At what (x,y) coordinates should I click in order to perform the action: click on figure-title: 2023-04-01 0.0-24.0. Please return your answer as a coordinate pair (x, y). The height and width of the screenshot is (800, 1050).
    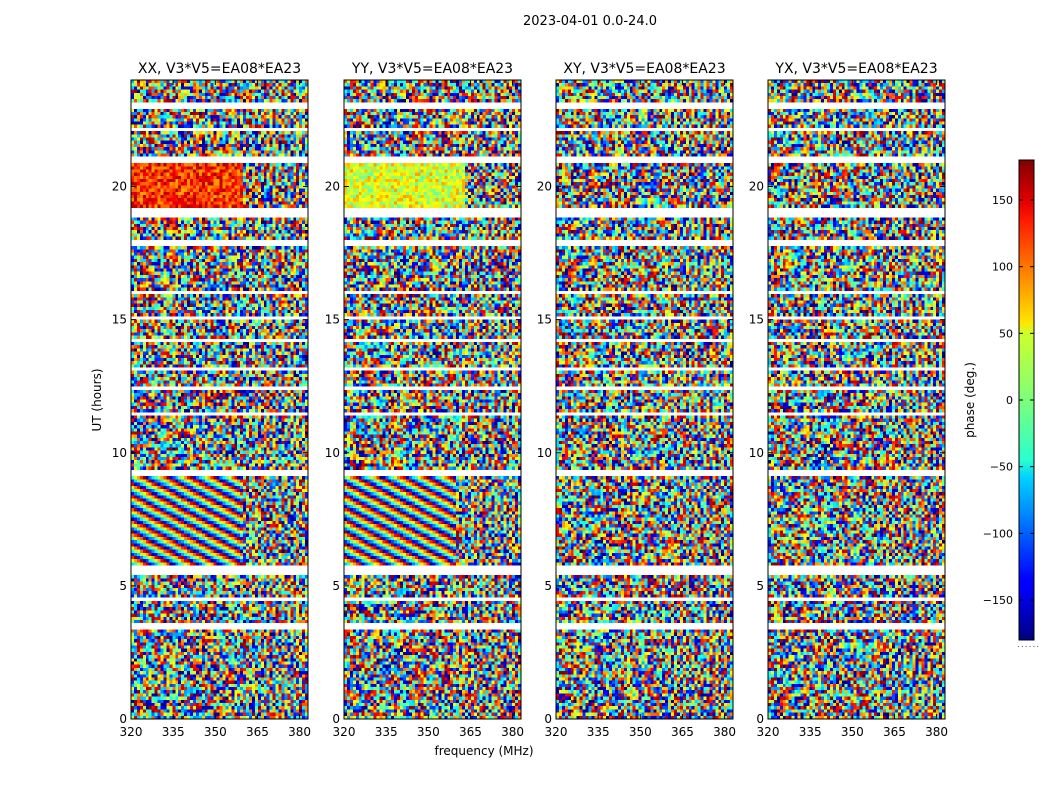
    Looking at the image, I should click on (590, 21).